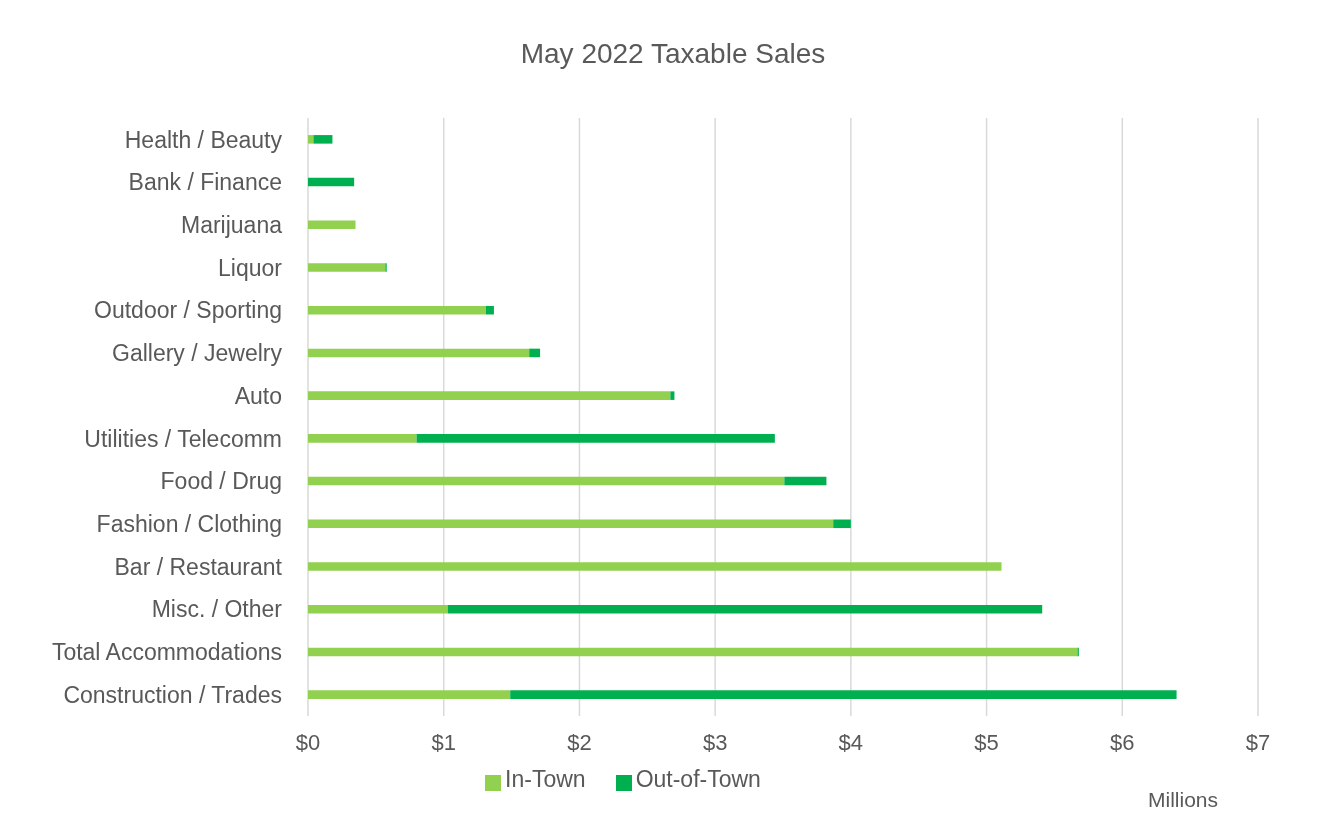  What do you see at coordinates (258, 395) in the screenshot?
I see `y-tick-label: Auto` at bounding box center [258, 395].